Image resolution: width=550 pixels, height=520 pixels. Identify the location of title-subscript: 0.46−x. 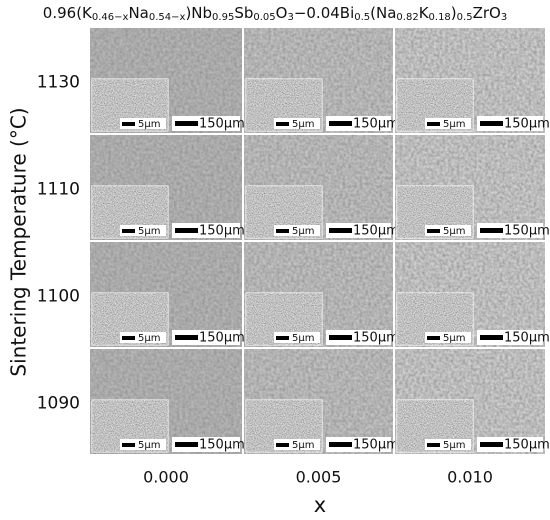
(110, 17).